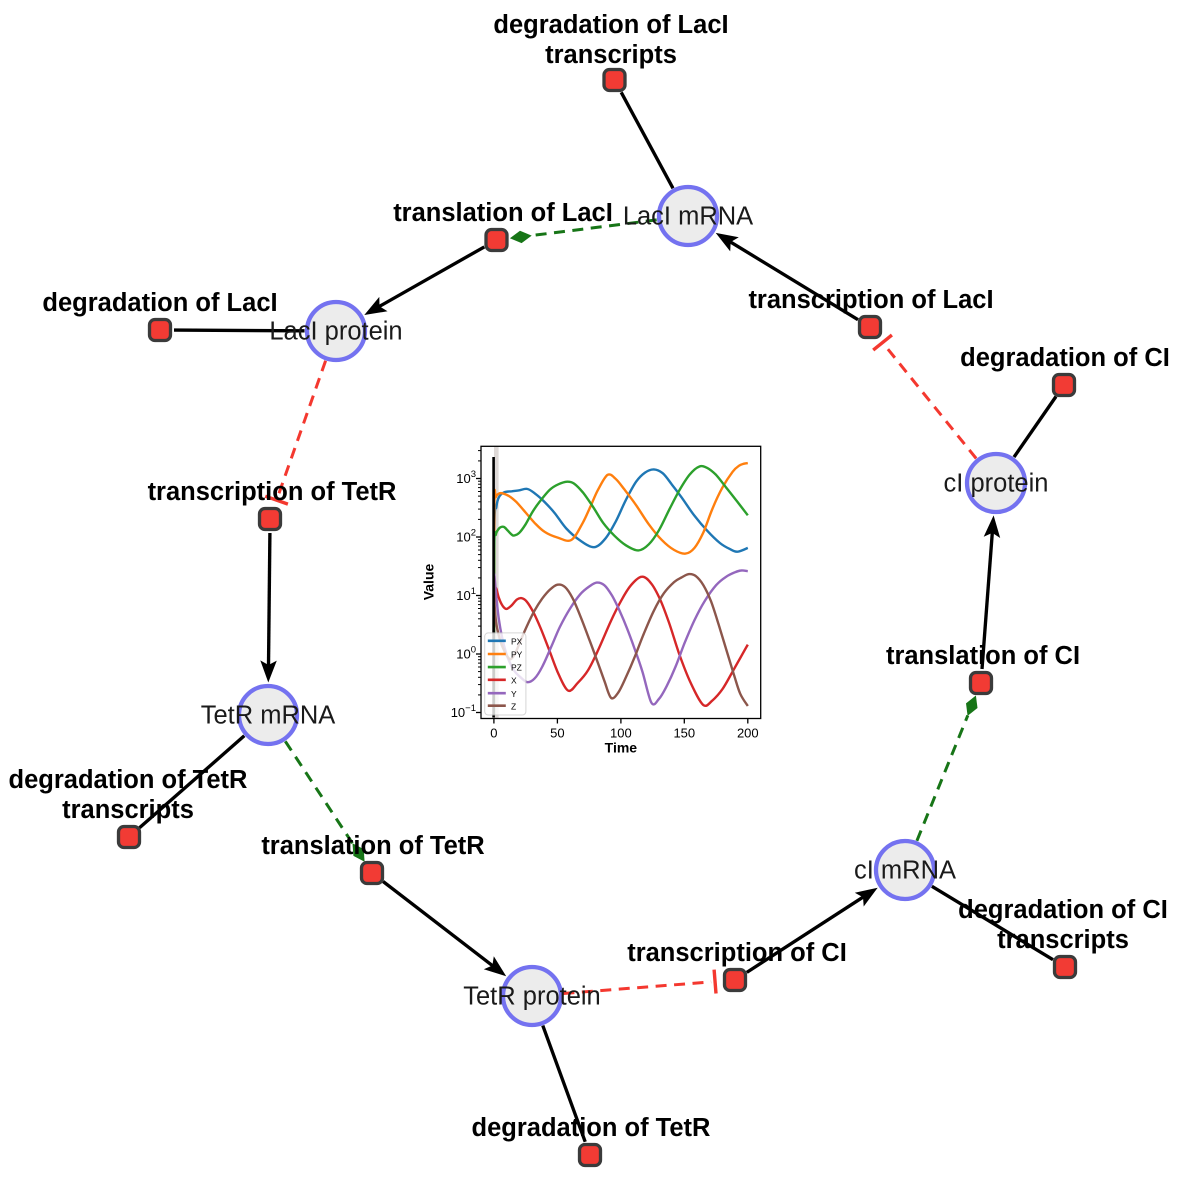  I want to click on svg-text: 102, so click(466, 536).